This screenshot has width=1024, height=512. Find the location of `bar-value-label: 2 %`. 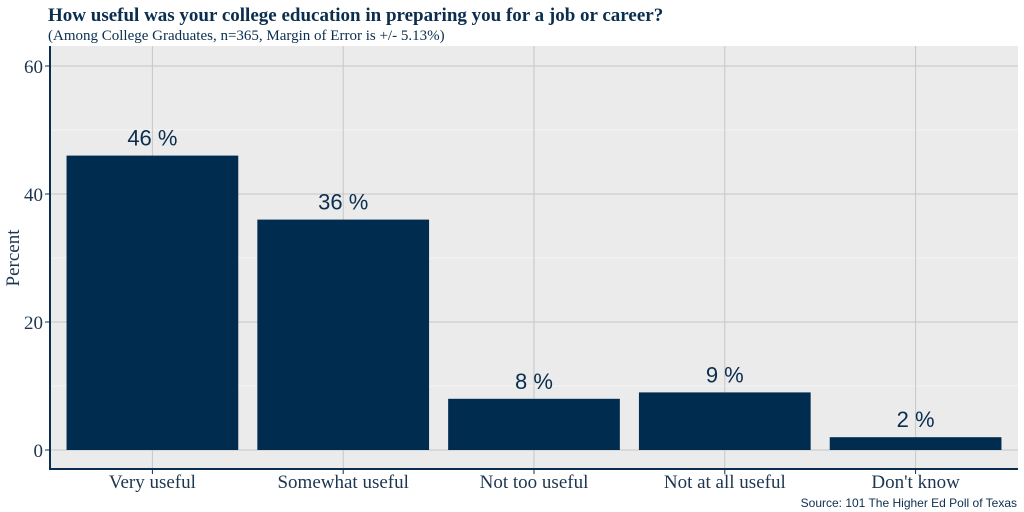

bar-value-label: 2 % is located at coordinates (916, 419).